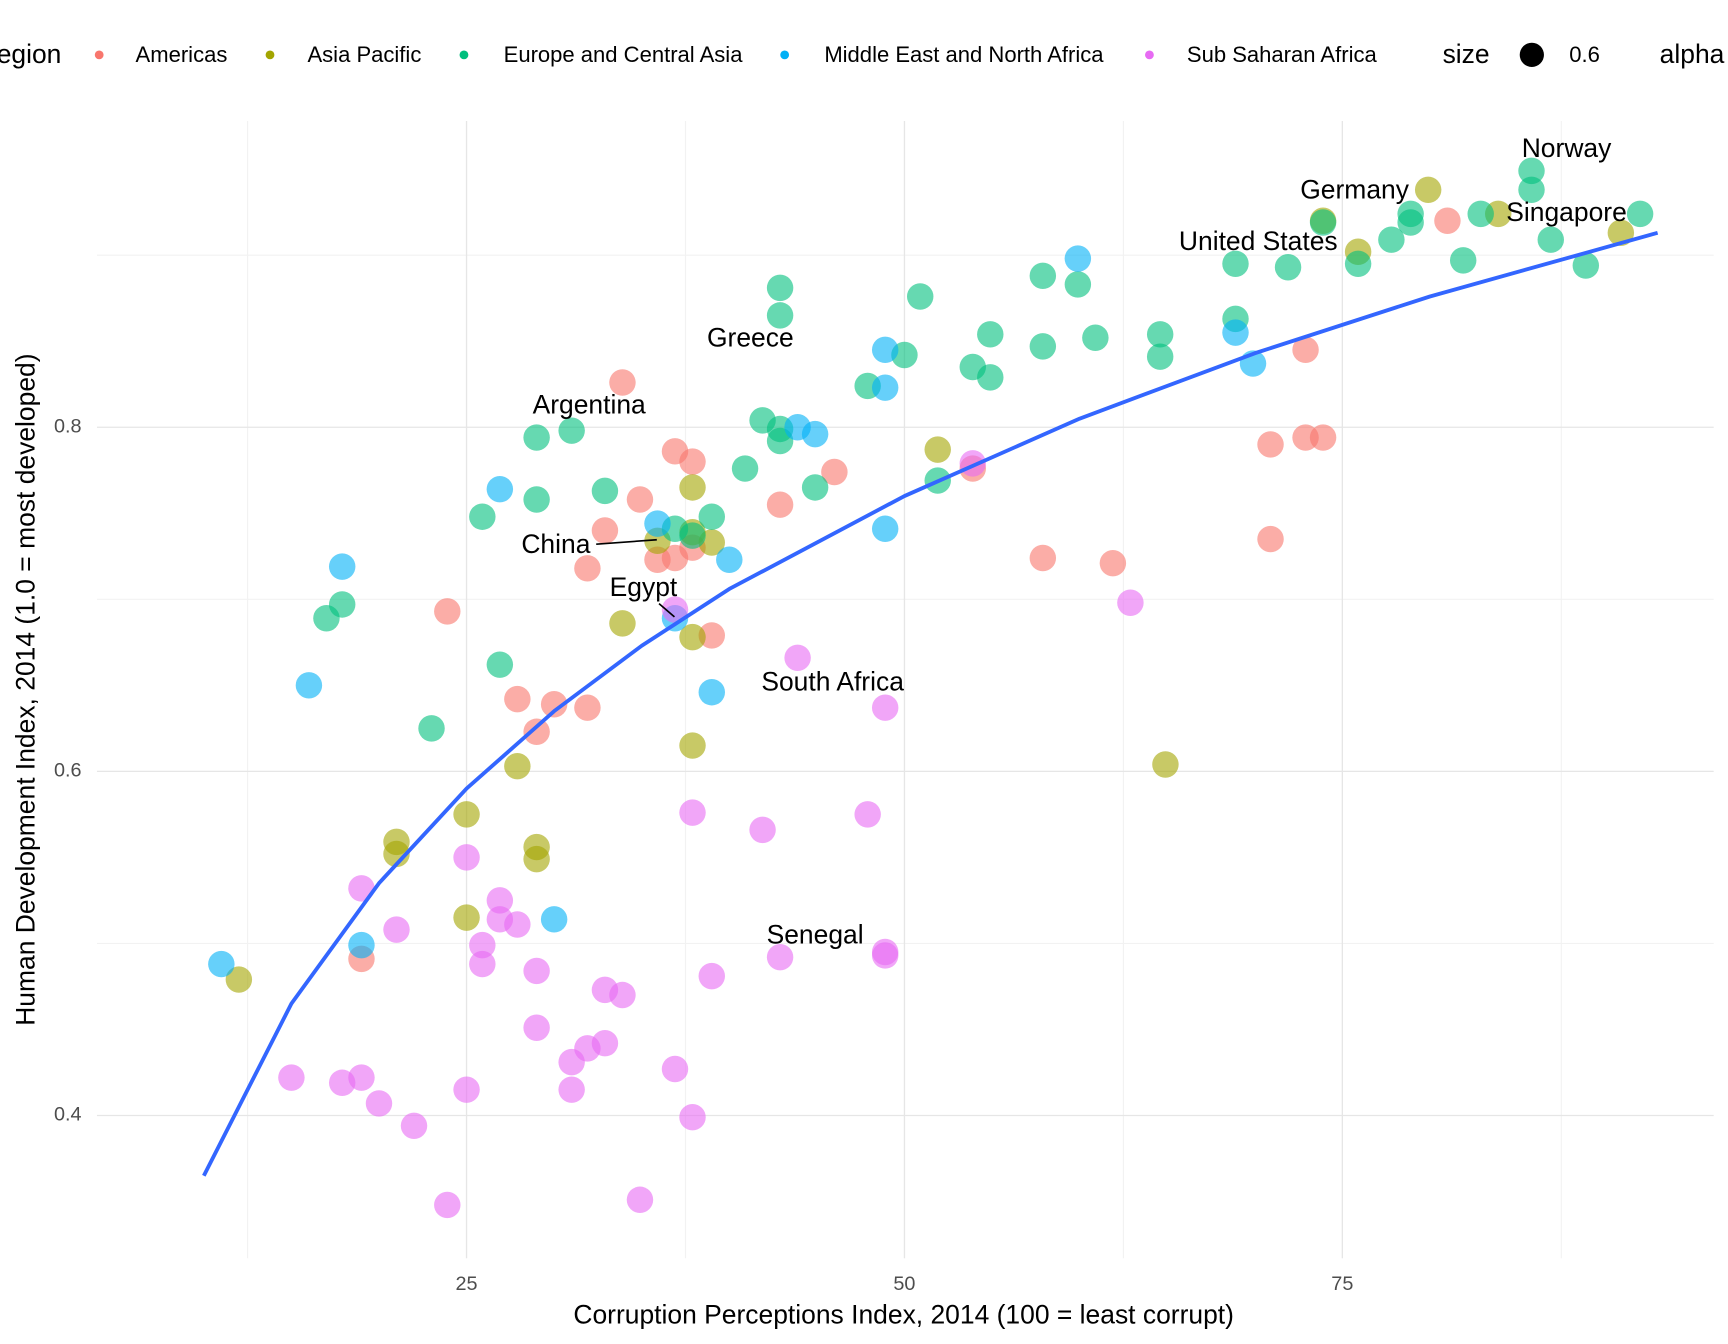 The width and height of the screenshot is (1728, 1344). I want to click on y-tick-label: 0.6, so click(68, 771).